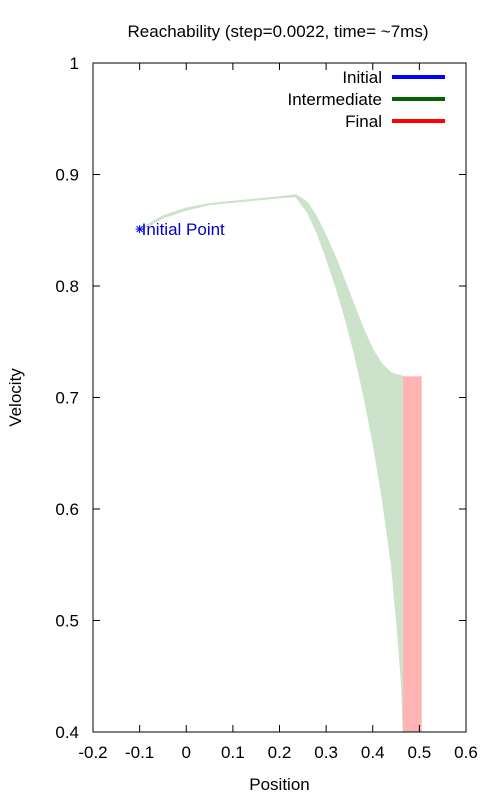  What do you see at coordinates (335, 99) in the screenshot?
I see `legend-label: Intermediate` at bounding box center [335, 99].